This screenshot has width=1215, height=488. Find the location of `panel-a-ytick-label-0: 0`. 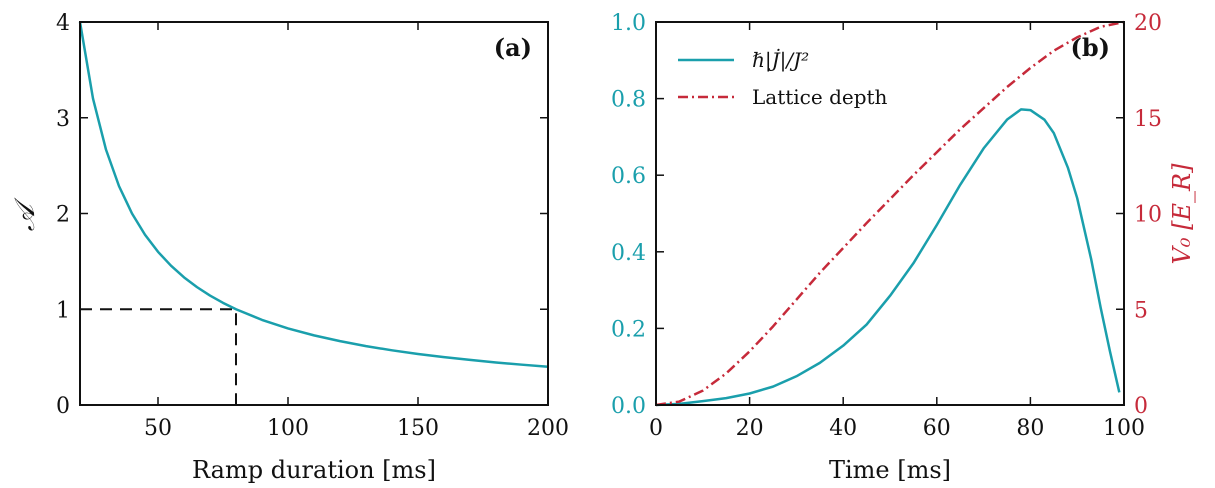

panel-a-ytick-label-0: 0 is located at coordinates (63, 406).